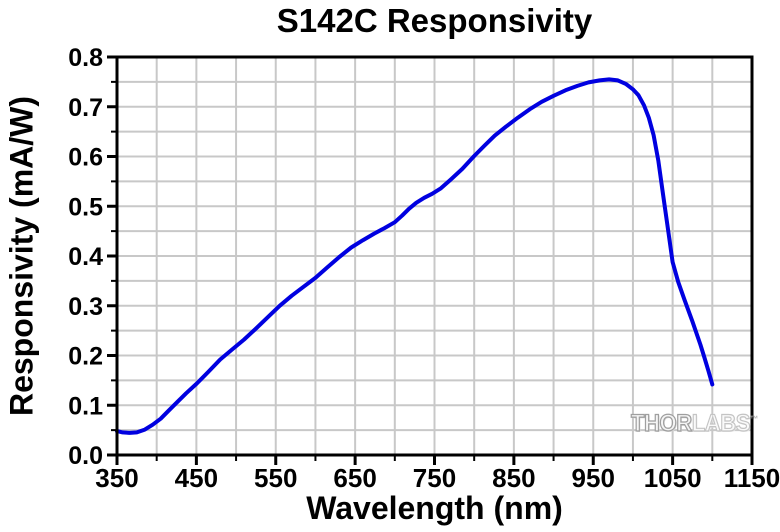 This screenshot has width=780, height=532. Describe the element at coordinates (593, 478) in the screenshot. I see `x-tick-label: 950` at that location.